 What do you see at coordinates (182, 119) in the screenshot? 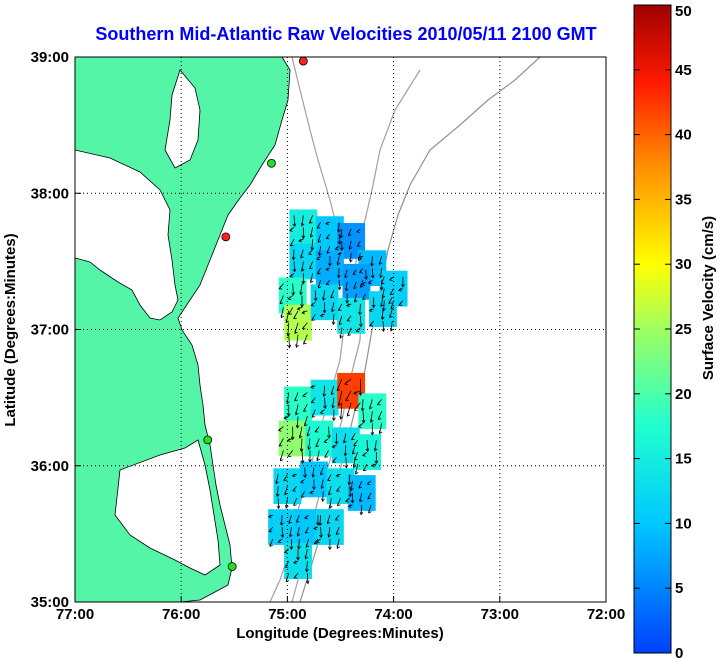
I see `bay-water-upper` at bounding box center [182, 119].